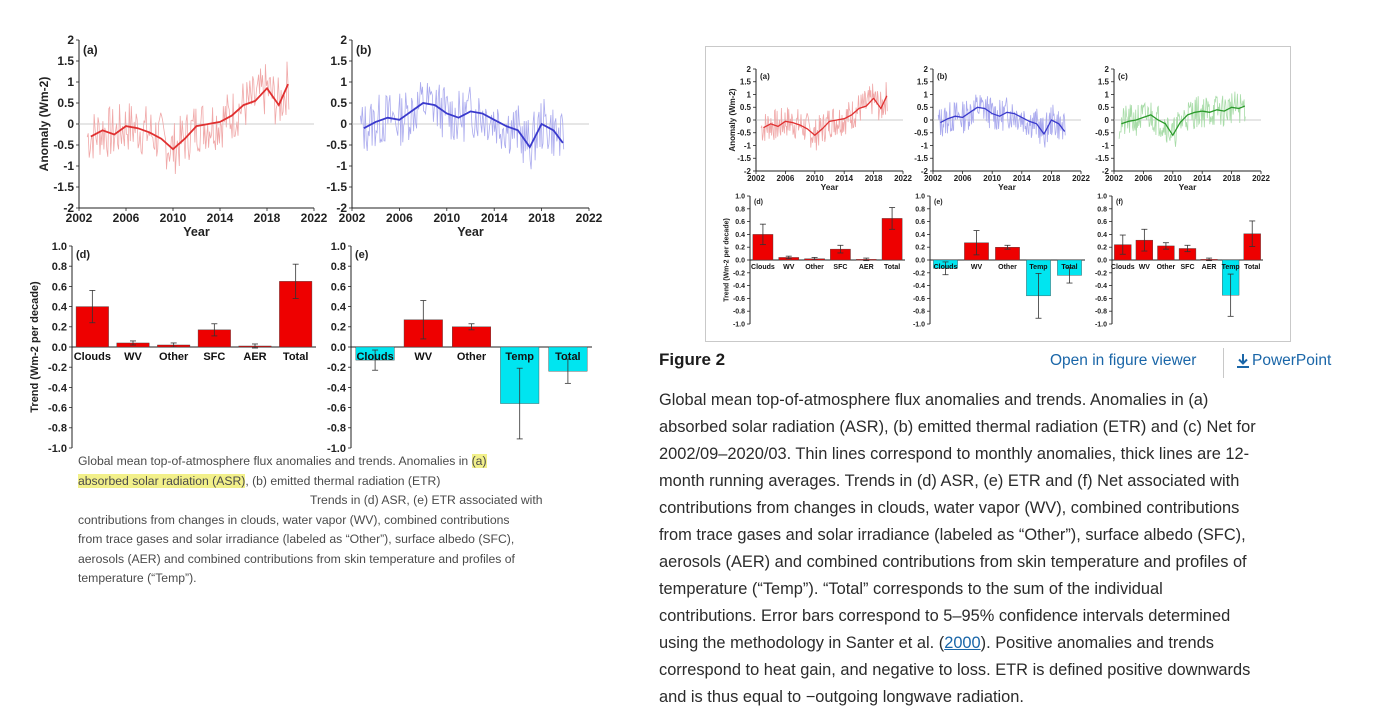 The width and height of the screenshot is (1380, 723). I want to click on open-figure-viewer-link: Open in figure viewer, so click(1123, 360).